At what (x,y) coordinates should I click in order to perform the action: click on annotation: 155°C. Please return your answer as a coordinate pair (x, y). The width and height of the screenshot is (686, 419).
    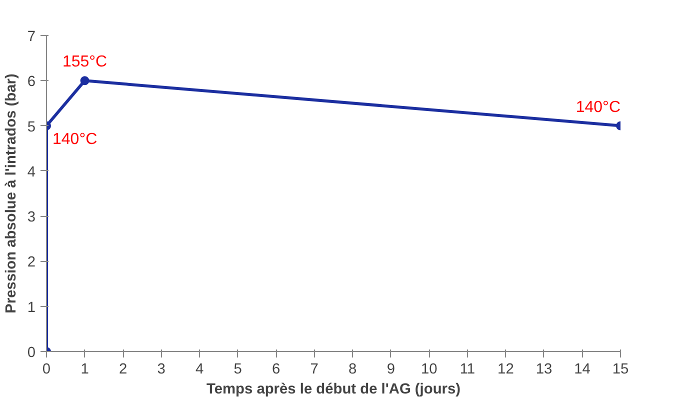
    Looking at the image, I should click on (85, 62).